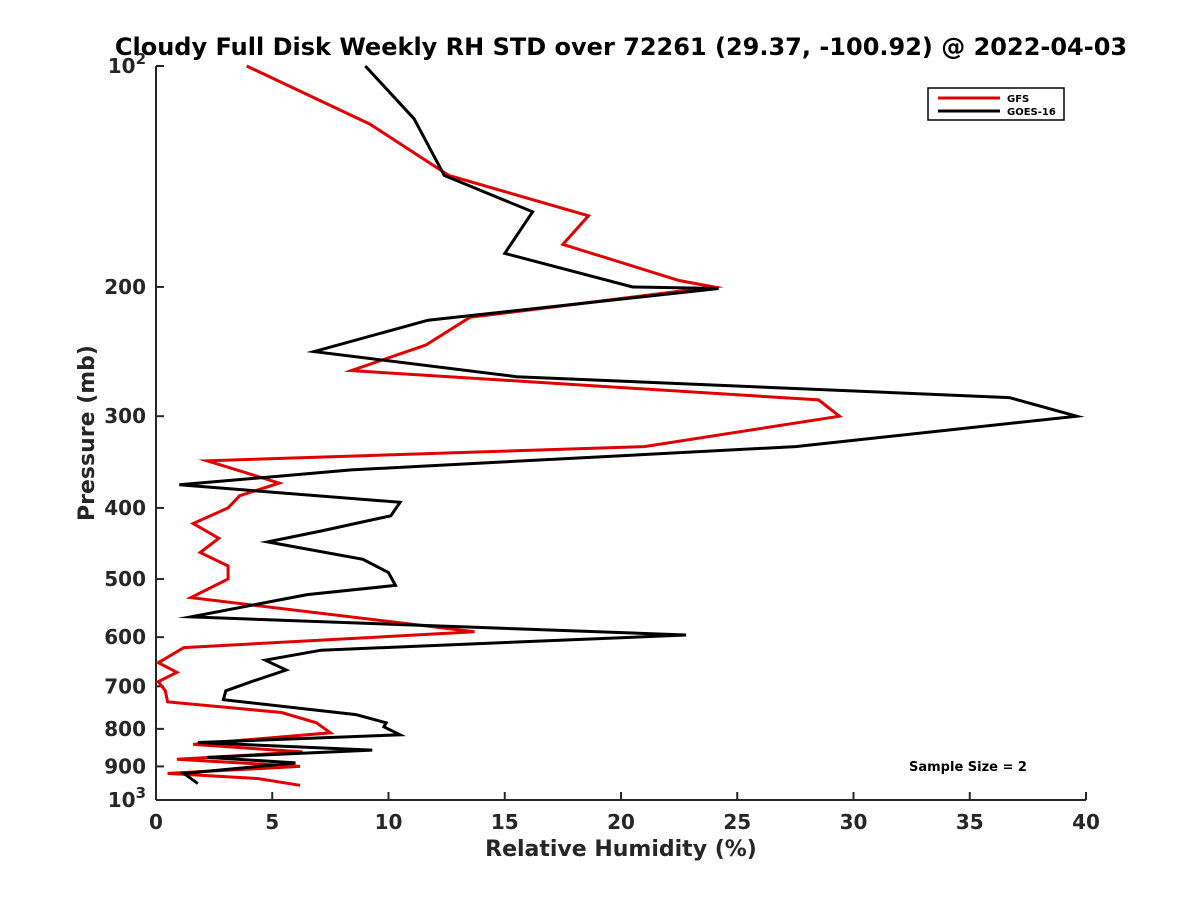  I want to click on x-tick-label: 30, so click(854, 822).